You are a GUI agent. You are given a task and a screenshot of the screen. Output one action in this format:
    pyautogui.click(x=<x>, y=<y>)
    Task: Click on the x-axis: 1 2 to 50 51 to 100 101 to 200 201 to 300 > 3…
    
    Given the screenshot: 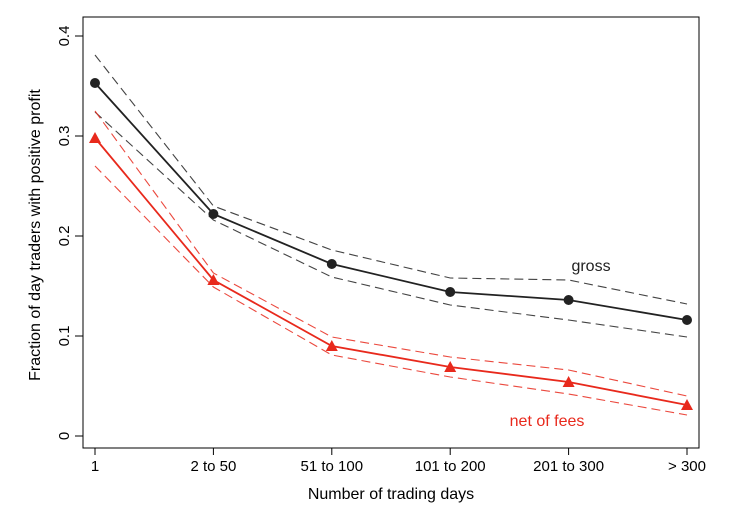 What is the action you would take?
    pyautogui.click(x=398, y=461)
    